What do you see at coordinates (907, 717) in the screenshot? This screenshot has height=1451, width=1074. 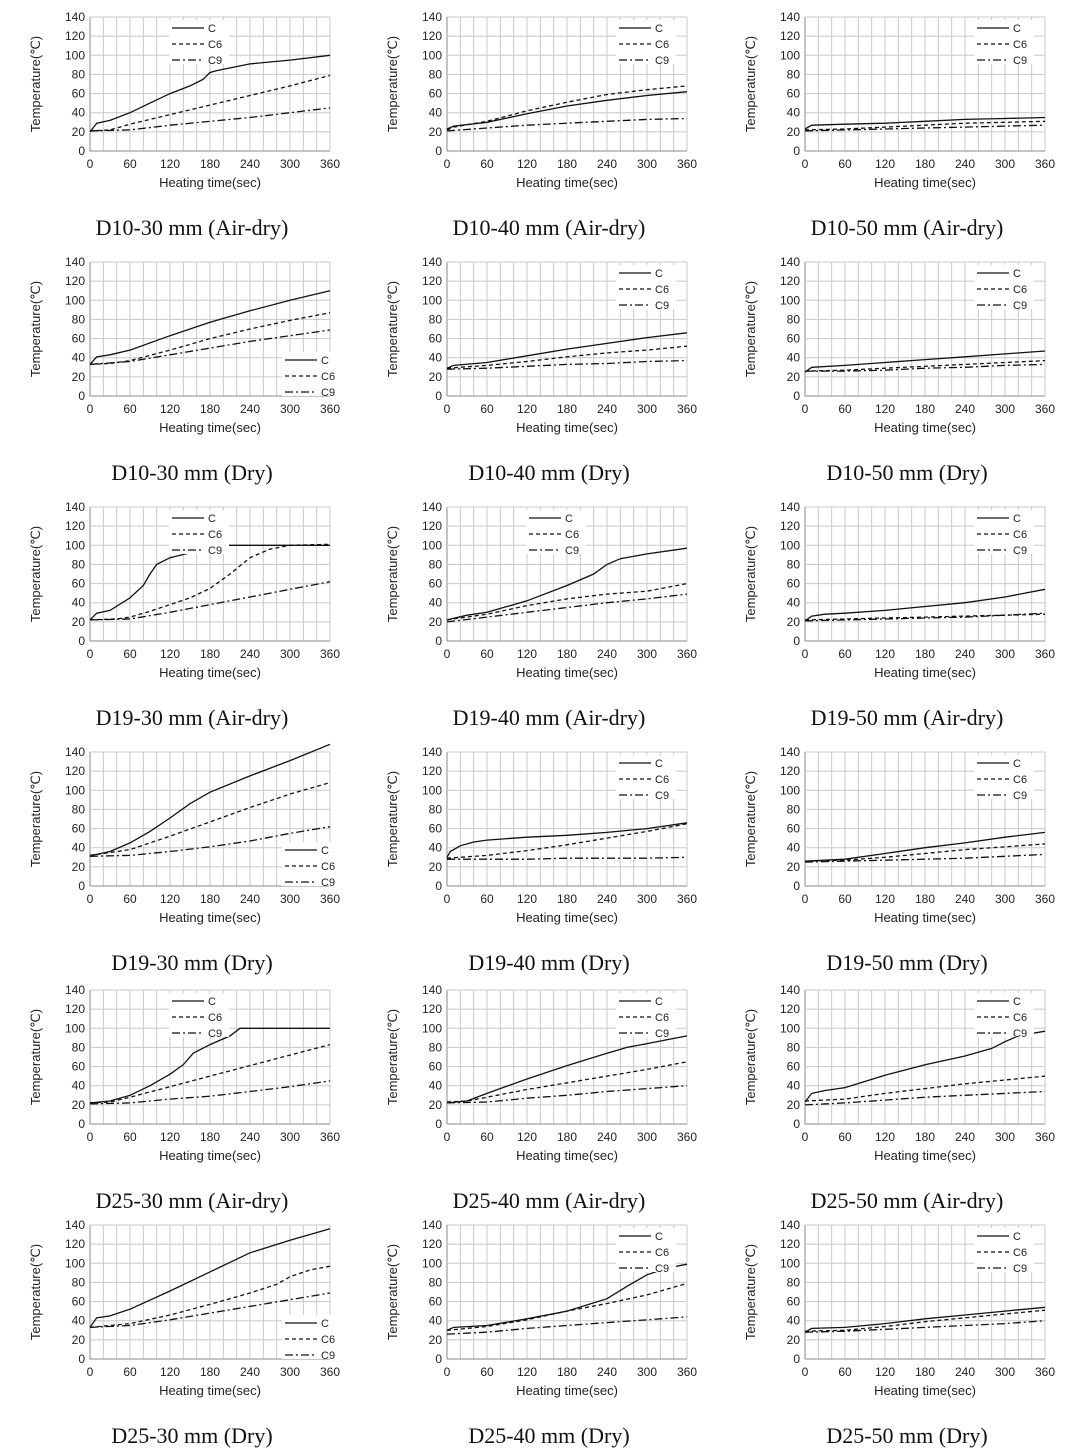 I see `chart-caption: D19-50 mm (Air-dry)` at bounding box center [907, 717].